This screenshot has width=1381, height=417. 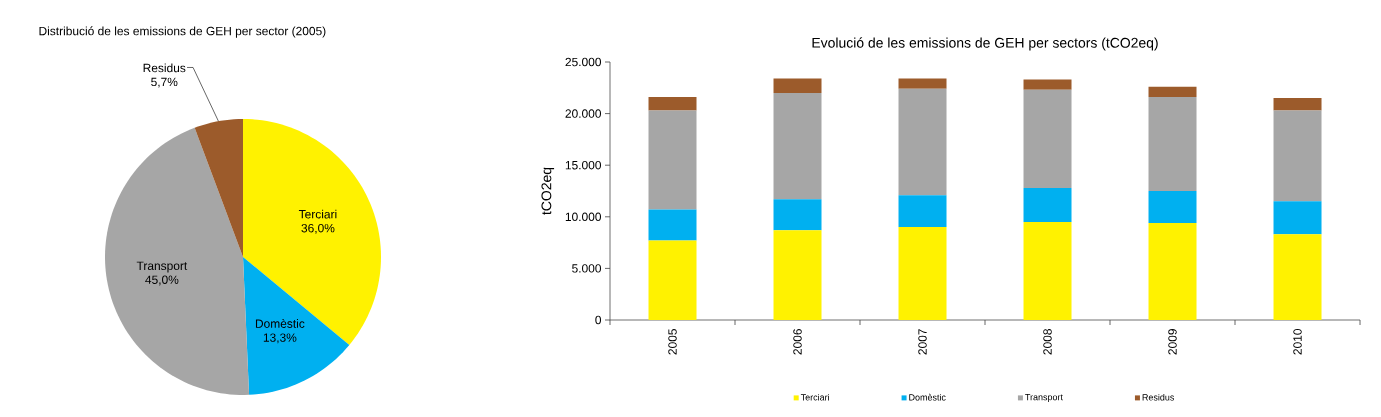 I want to click on y-tick-label: 10.000, so click(x=583, y=217).